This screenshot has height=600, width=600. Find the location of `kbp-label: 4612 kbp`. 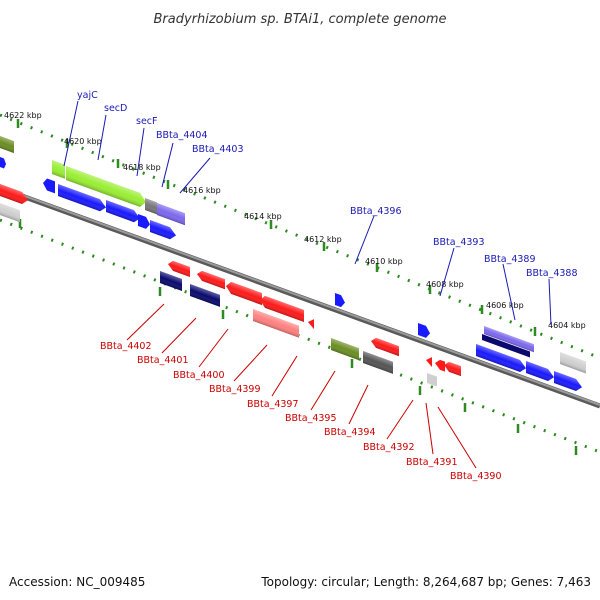

kbp-label: 4612 kbp is located at coordinates (323, 239).